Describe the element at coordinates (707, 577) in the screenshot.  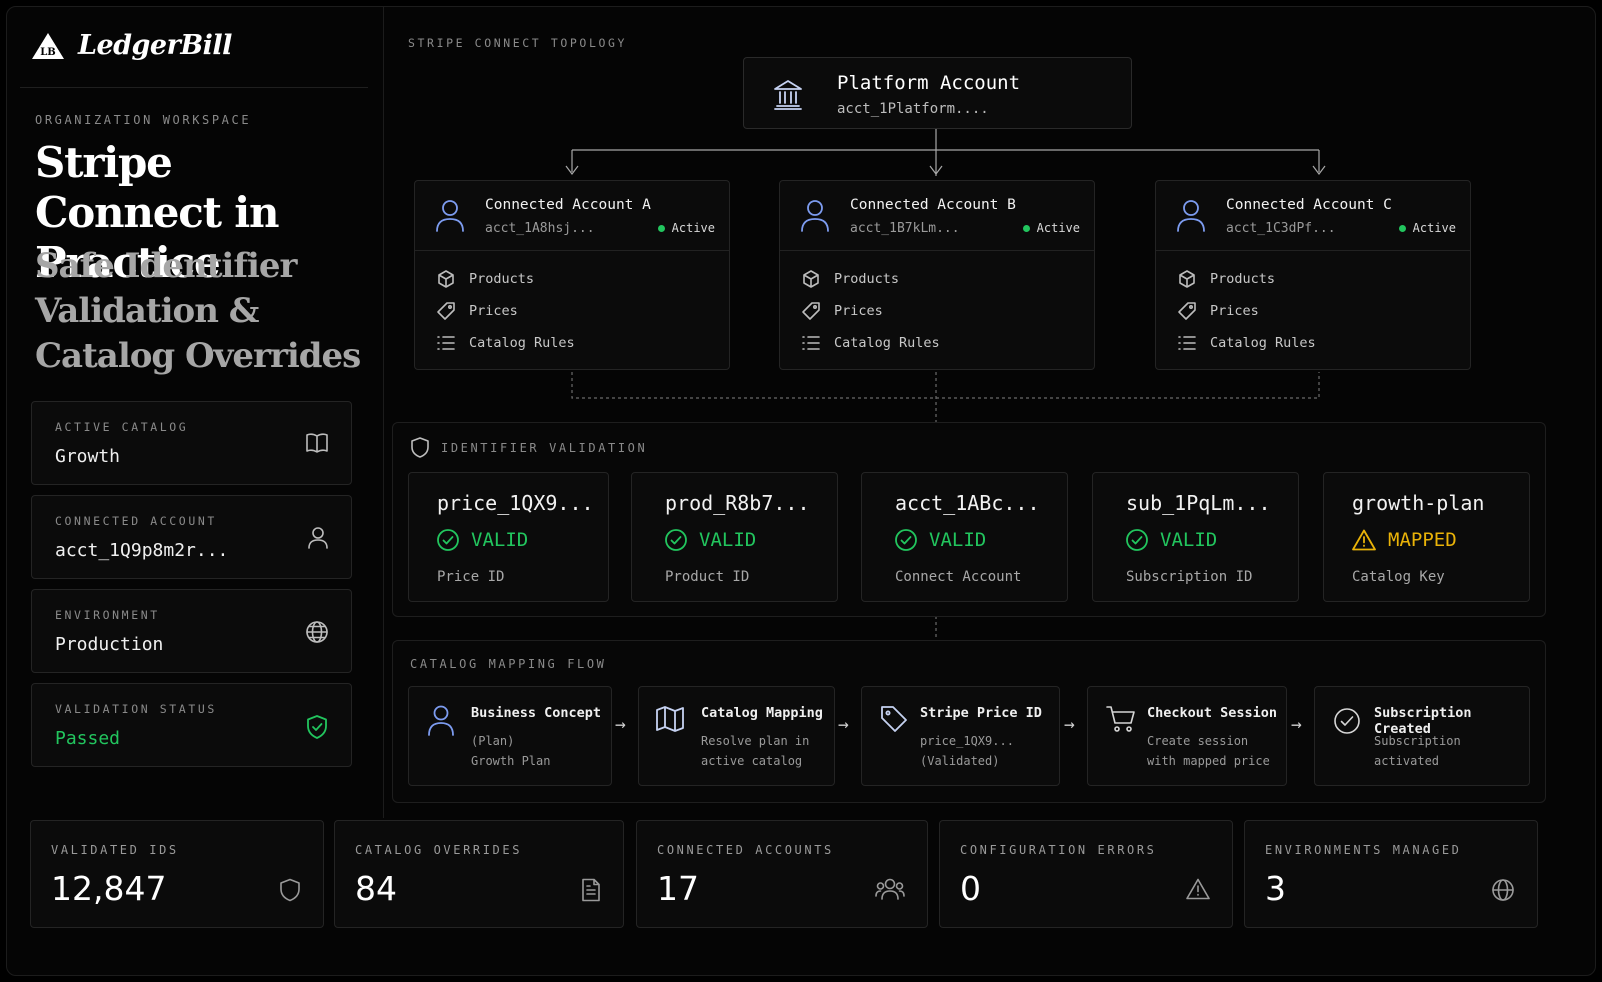
I see `identifier-type: Product ID` at that location.